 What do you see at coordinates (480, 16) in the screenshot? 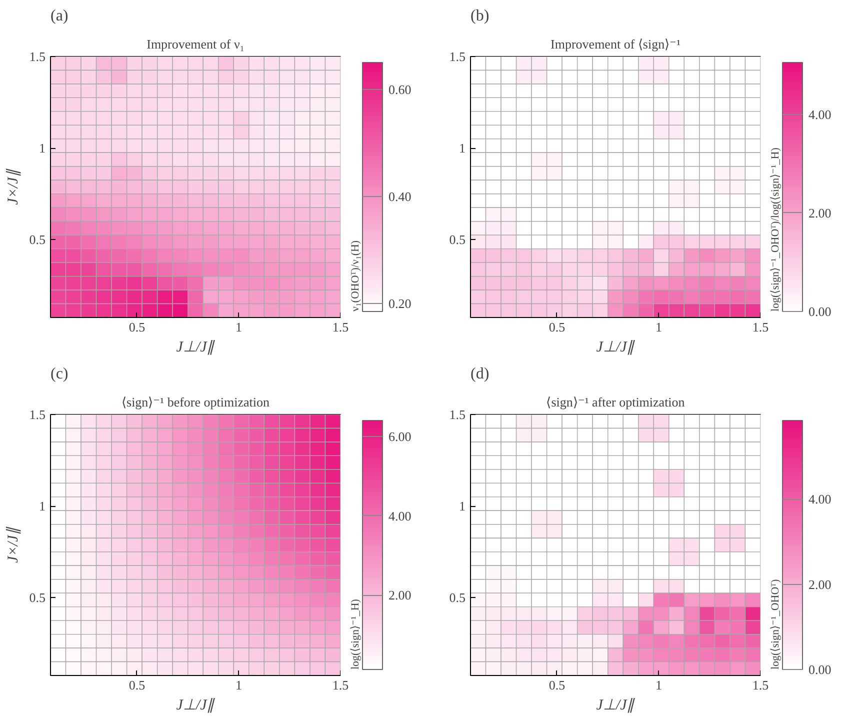
I see `text: (b)` at bounding box center [480, 16].